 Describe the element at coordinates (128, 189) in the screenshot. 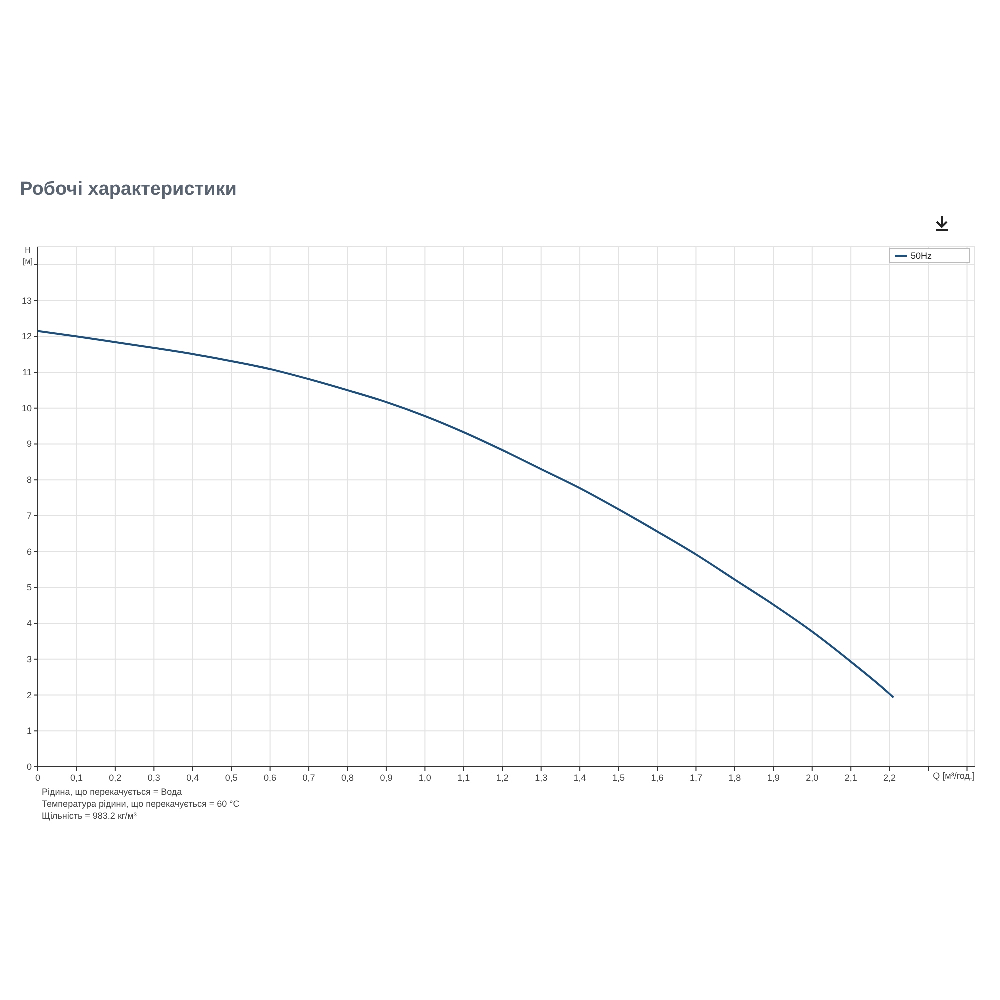

I see `chart-title: Робочі характеристики` at that location.